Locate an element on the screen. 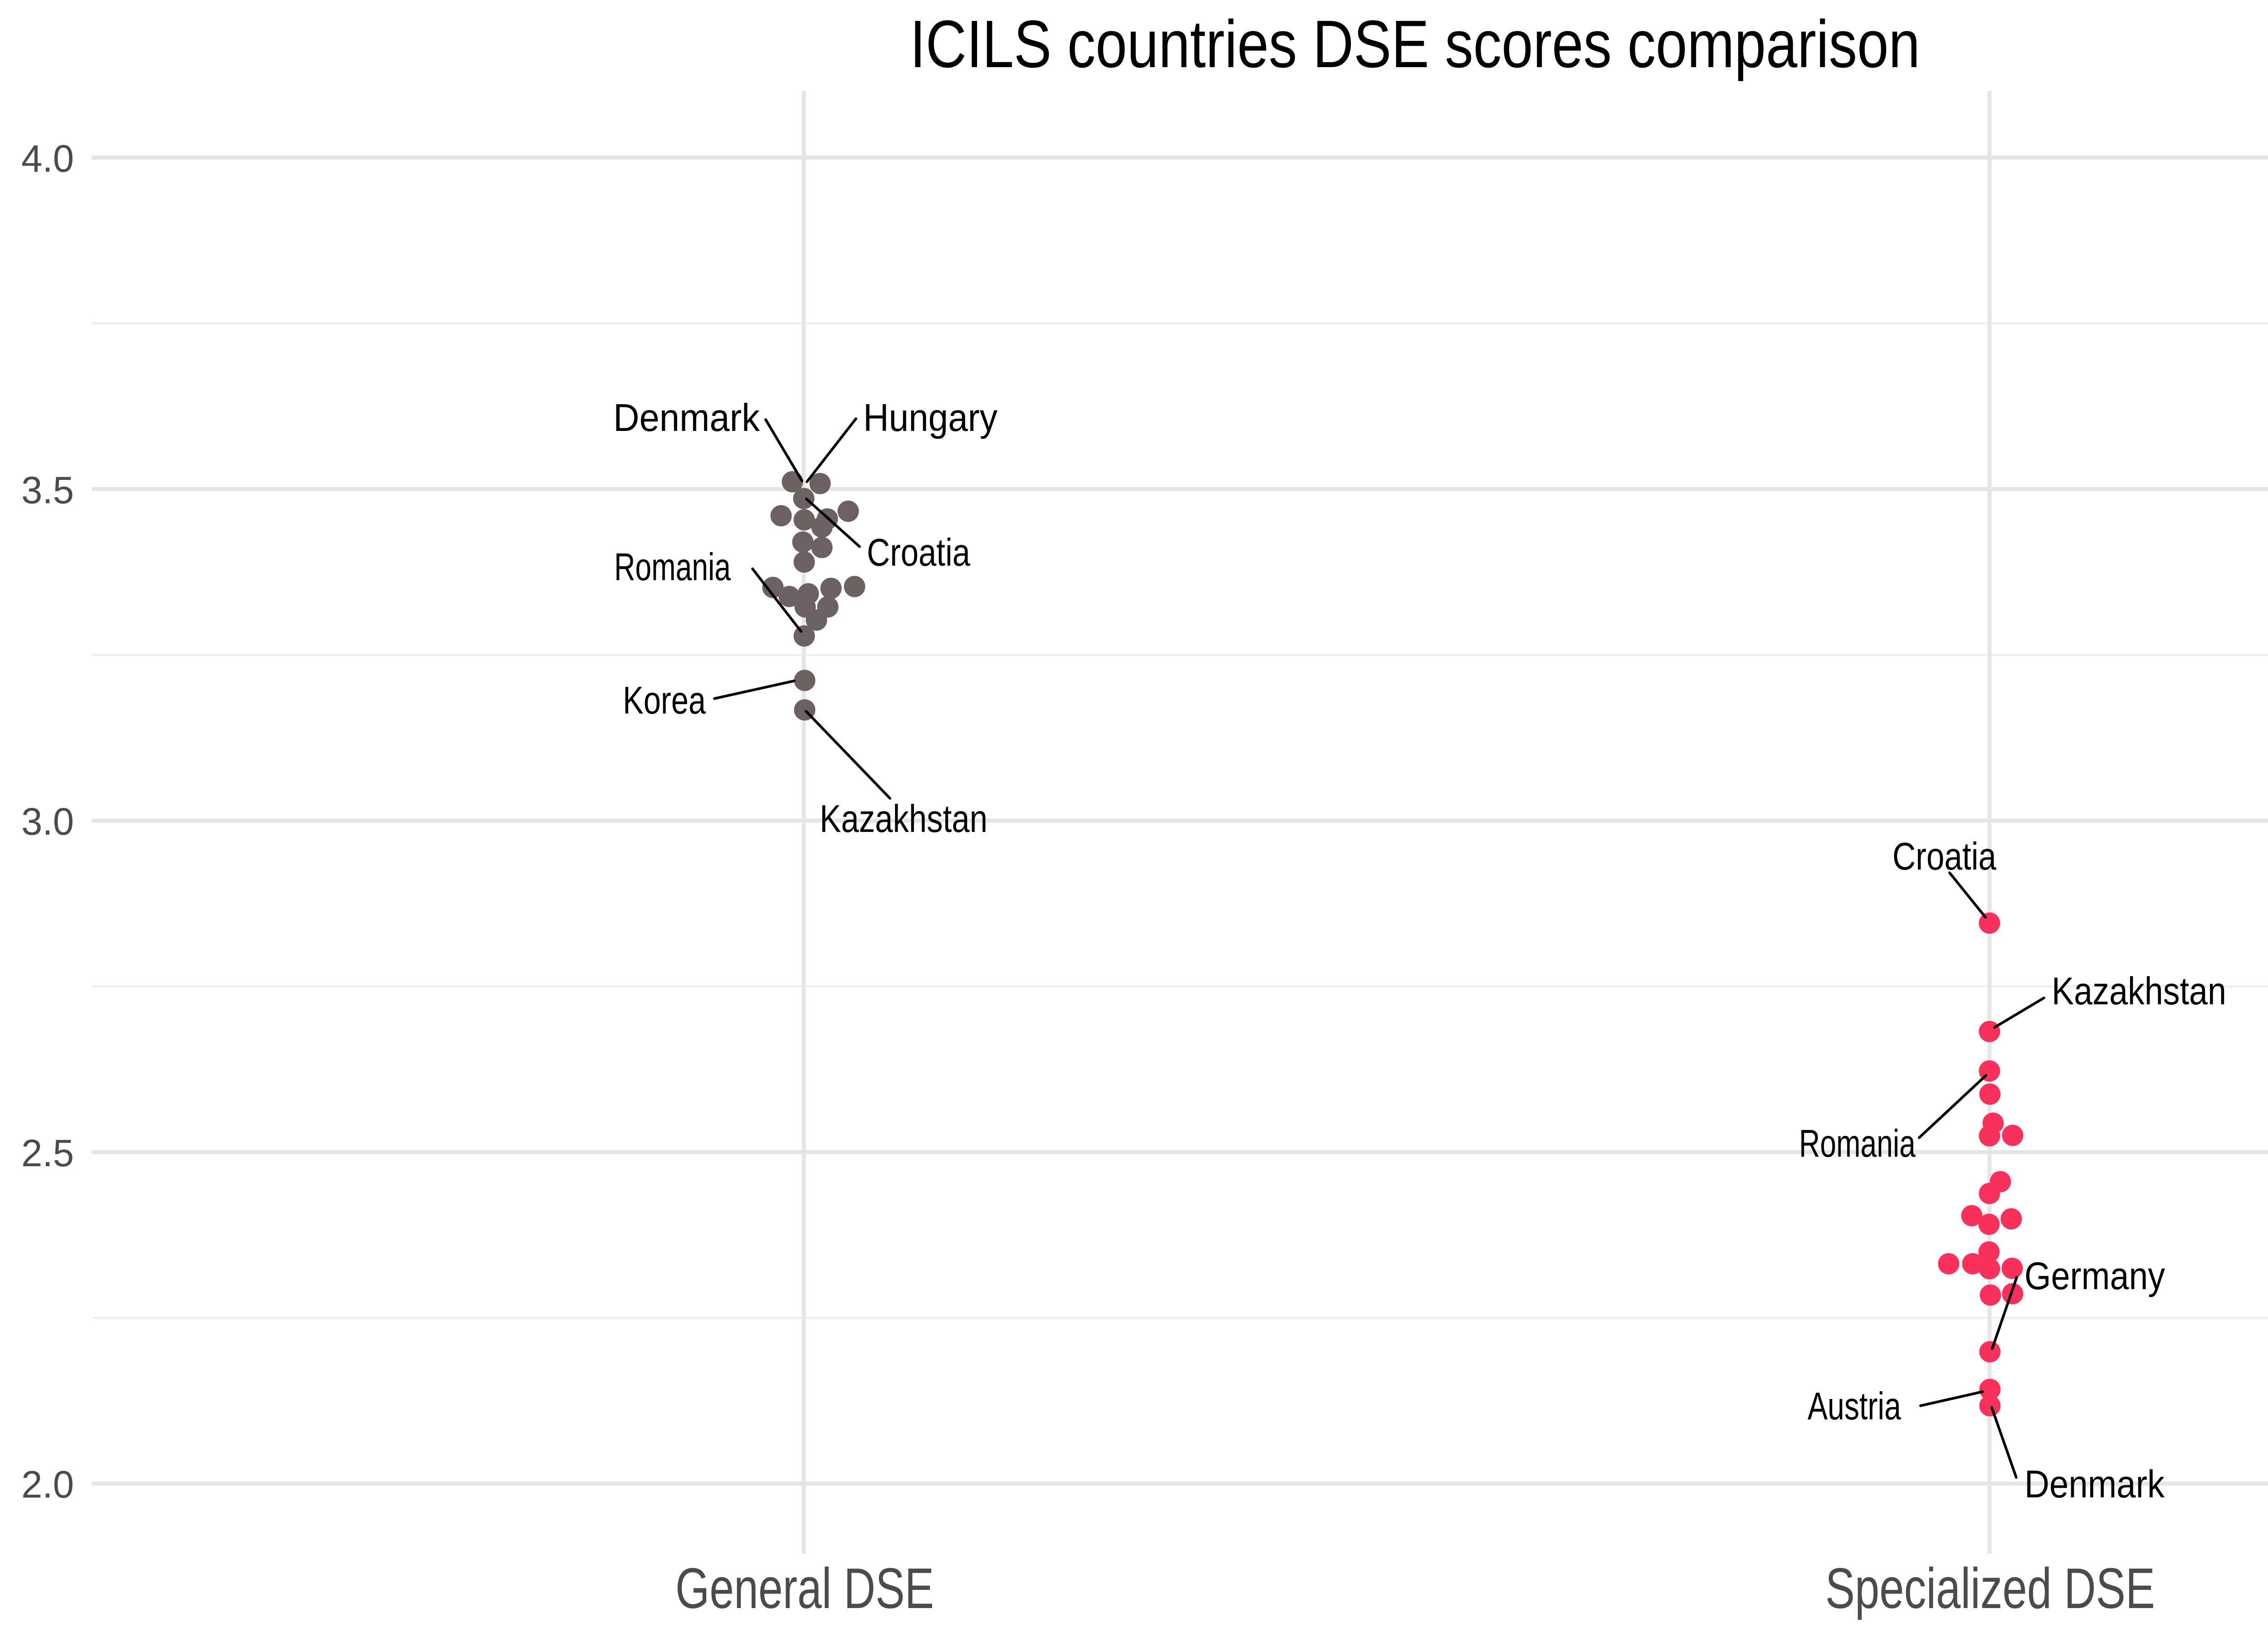  svg-text: 4.0 is located at coordinates (48, 158).